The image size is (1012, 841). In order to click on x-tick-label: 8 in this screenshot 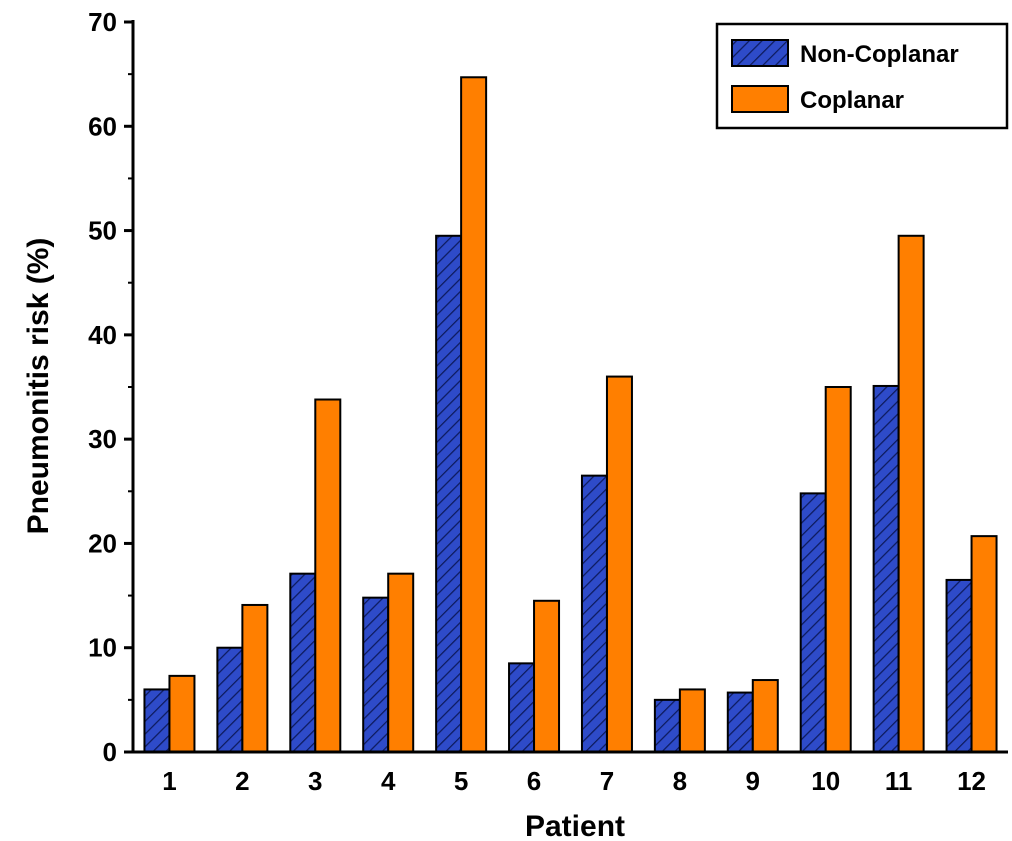, I will do `click(680, 781)`.